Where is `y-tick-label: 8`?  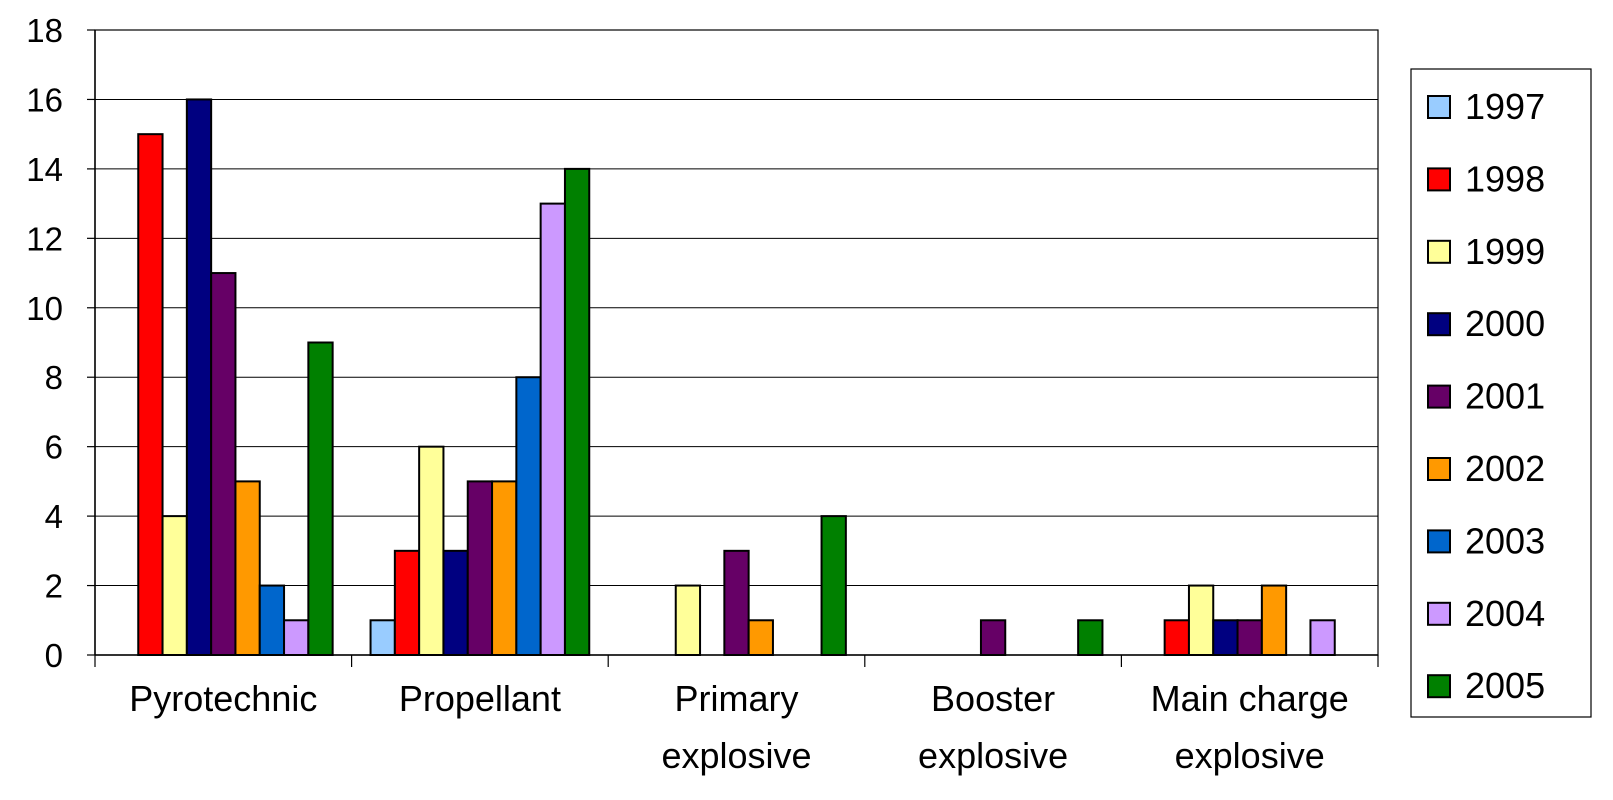
y-tick-label: 8 is located at coordinates (54, 377).